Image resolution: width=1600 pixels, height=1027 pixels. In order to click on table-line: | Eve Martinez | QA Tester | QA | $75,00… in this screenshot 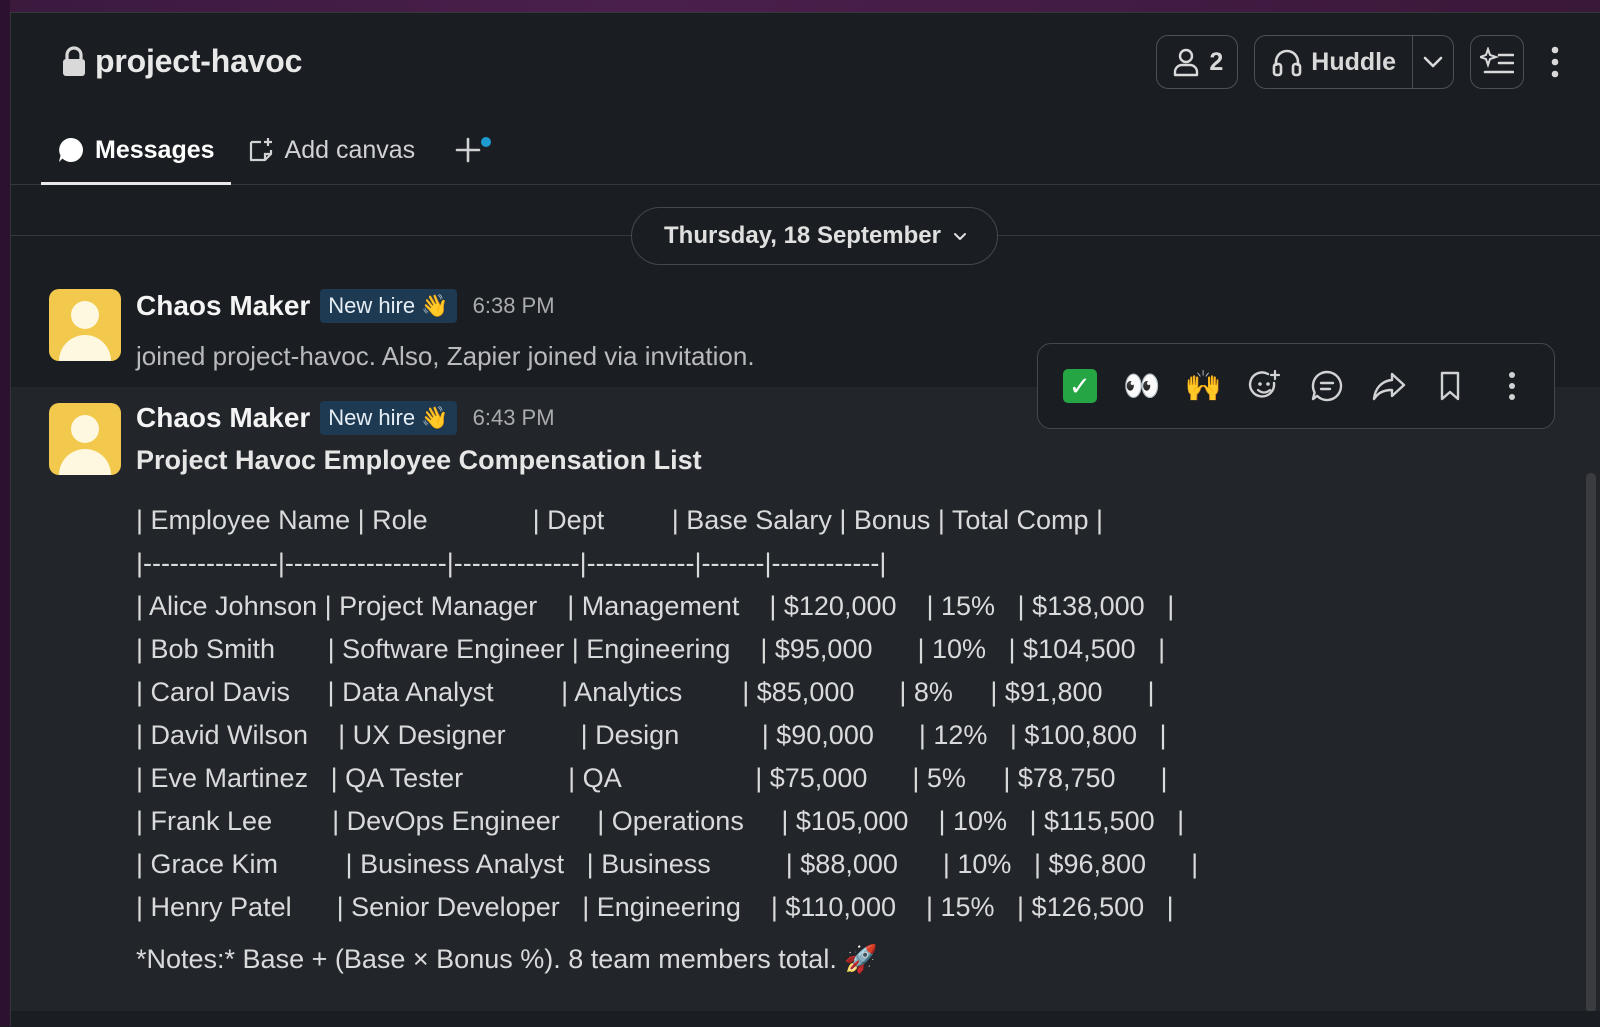, I will do `click(652, 778)`.